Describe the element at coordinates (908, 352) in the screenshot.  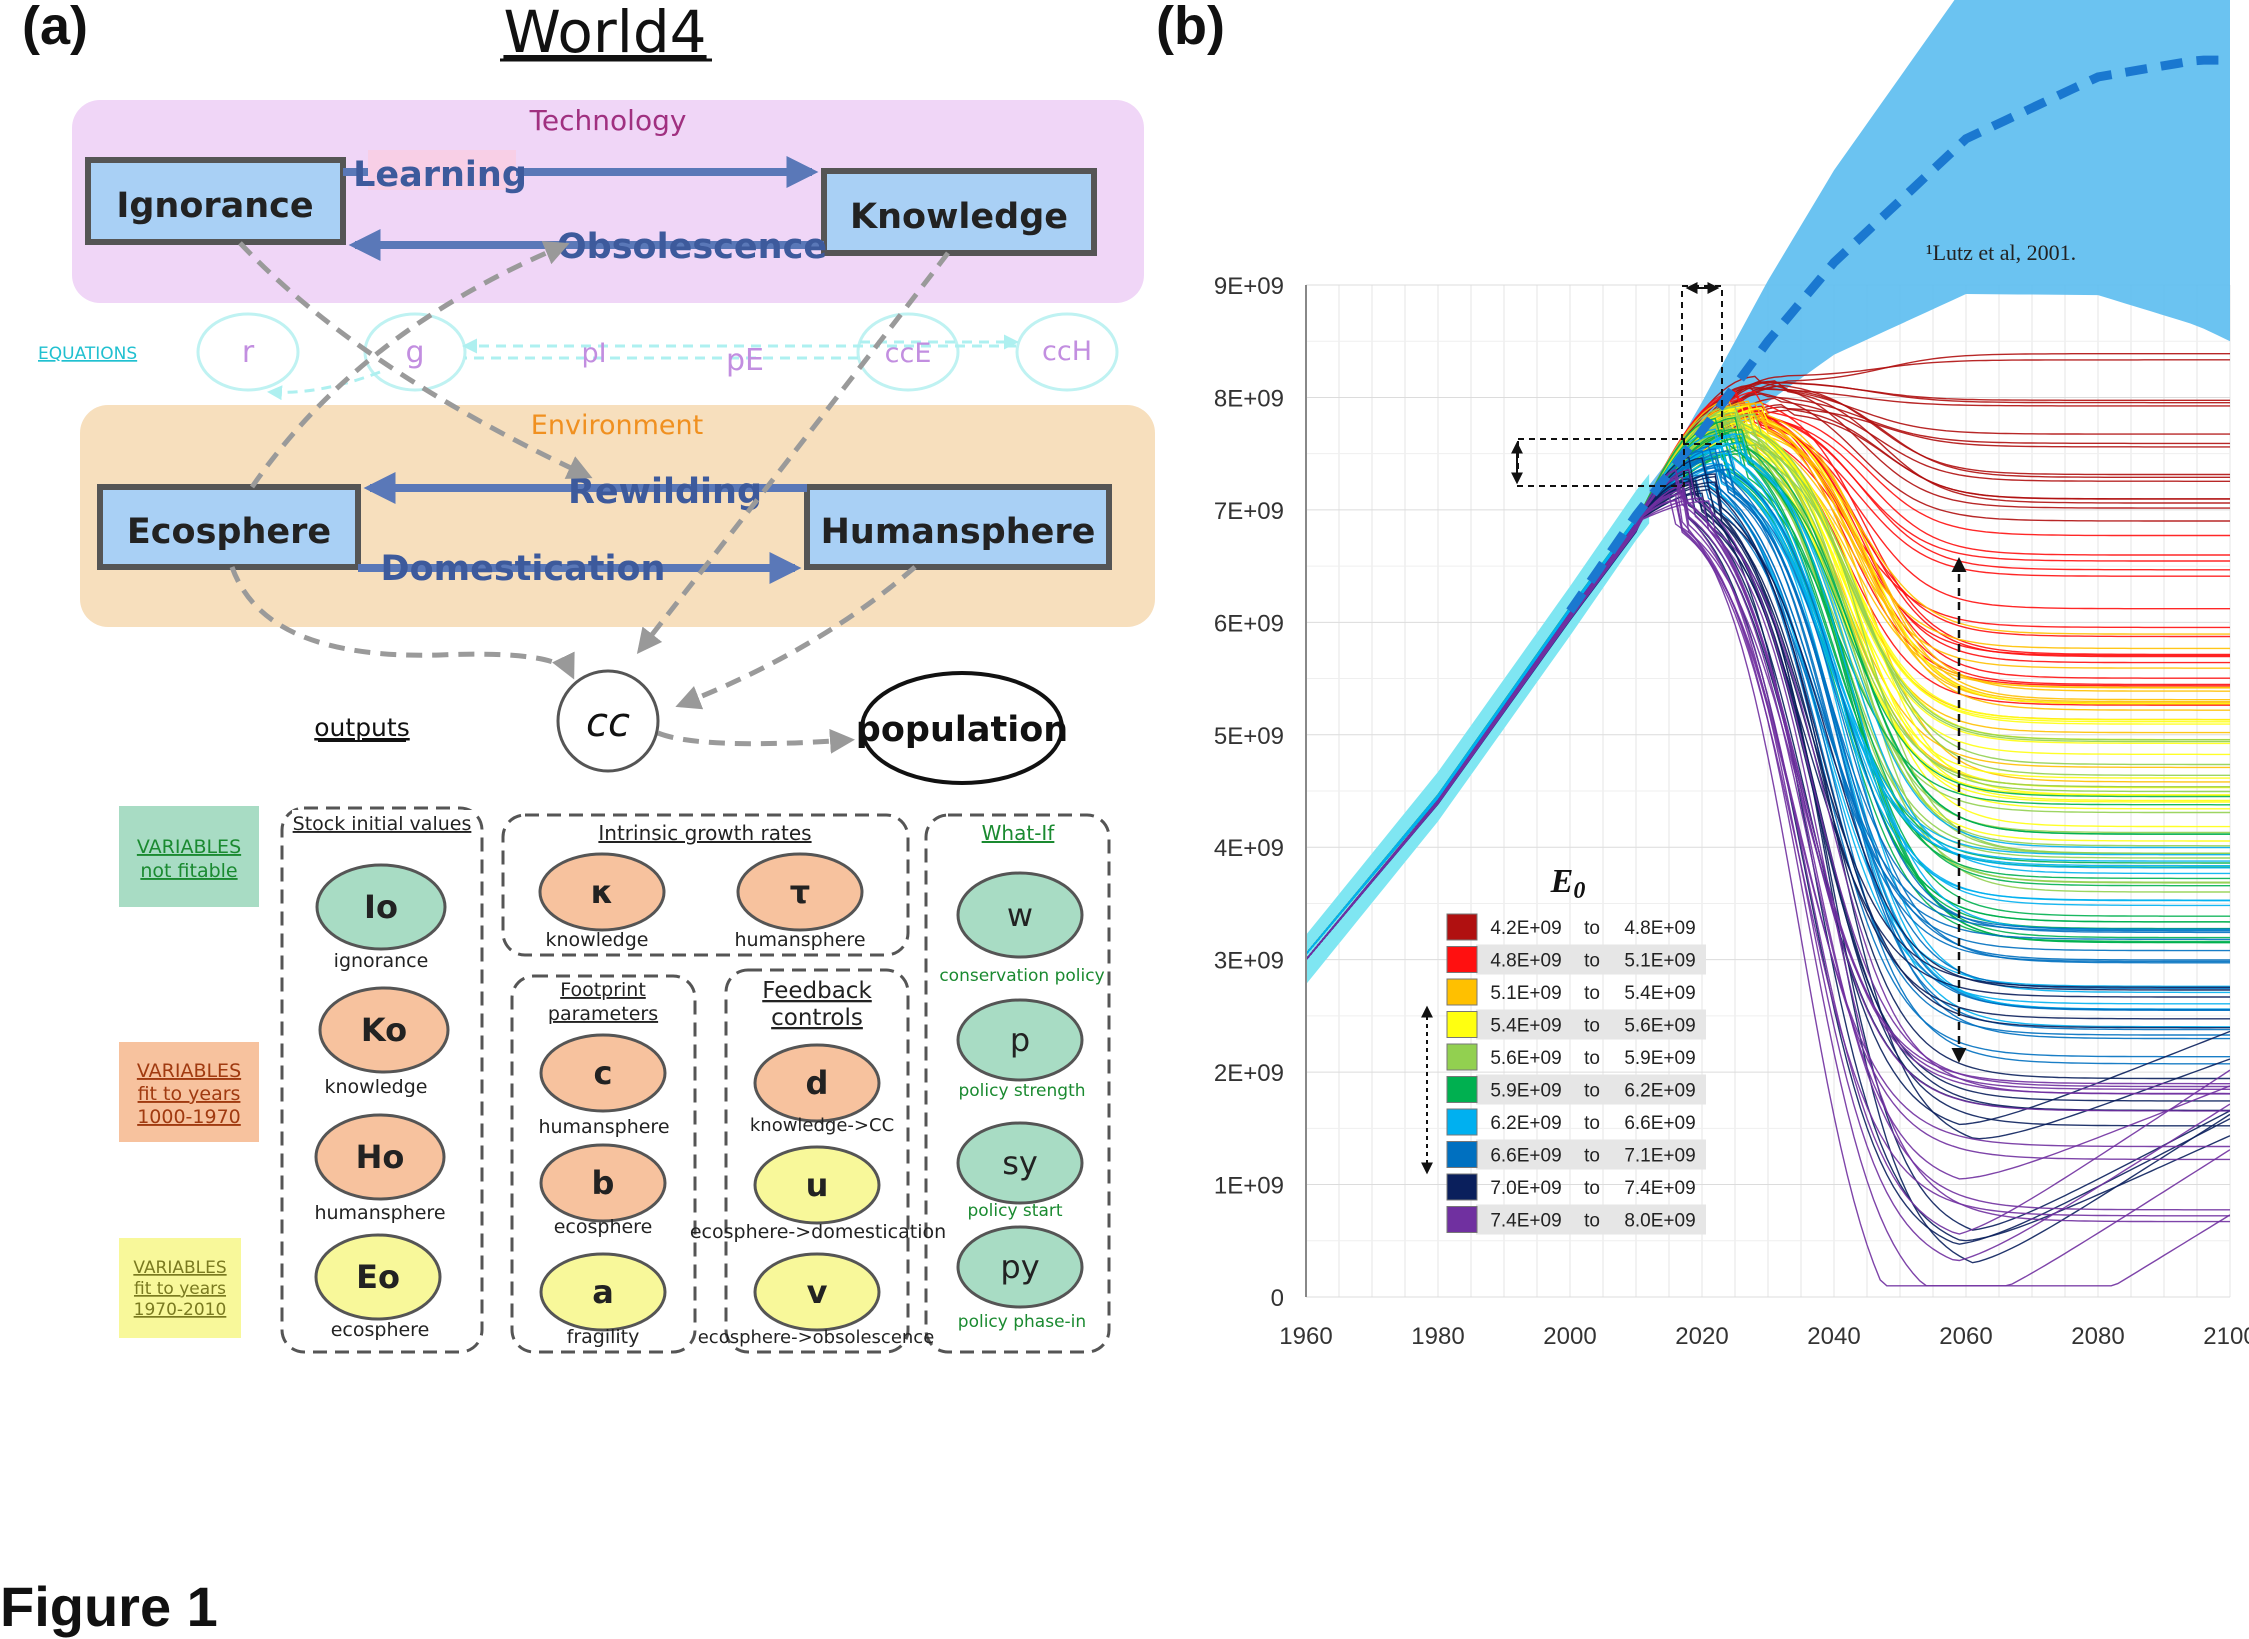
I see `eq-node-ccE` at that location.